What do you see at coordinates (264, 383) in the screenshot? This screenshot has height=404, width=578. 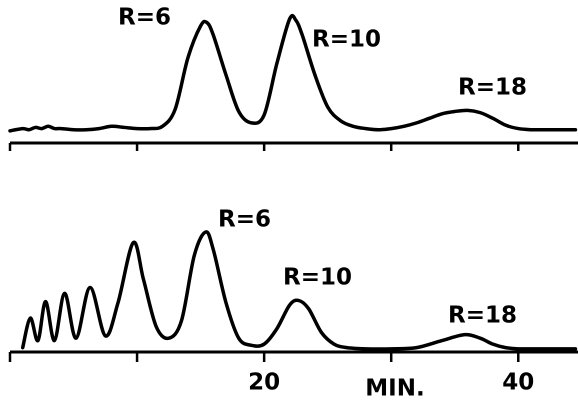 I see `x-tick-label: 20` at bounding box center [264, 383].